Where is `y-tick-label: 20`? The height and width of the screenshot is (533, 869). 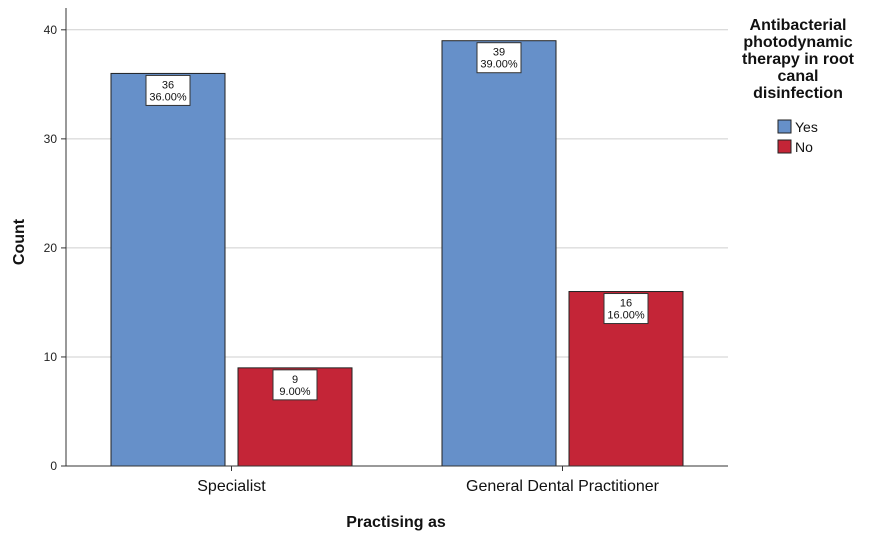
y-tick-label: 20 is located at coordinates (51, 248).